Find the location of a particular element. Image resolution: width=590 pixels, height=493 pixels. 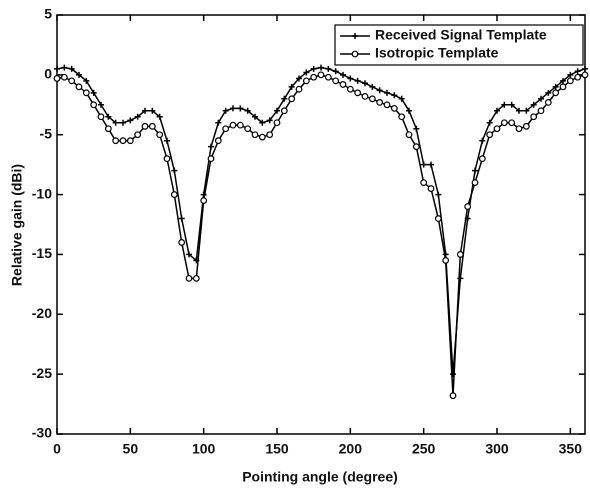

x-tick-label: 250 is located at coordinates (424, 449).